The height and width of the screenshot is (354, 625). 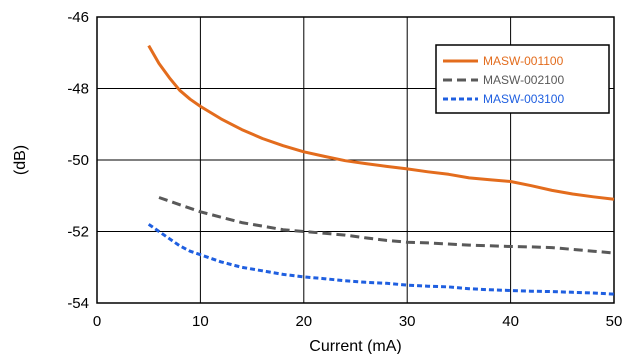 I want to click on legend-label: MASW-003100, so click(x=523, y=99).